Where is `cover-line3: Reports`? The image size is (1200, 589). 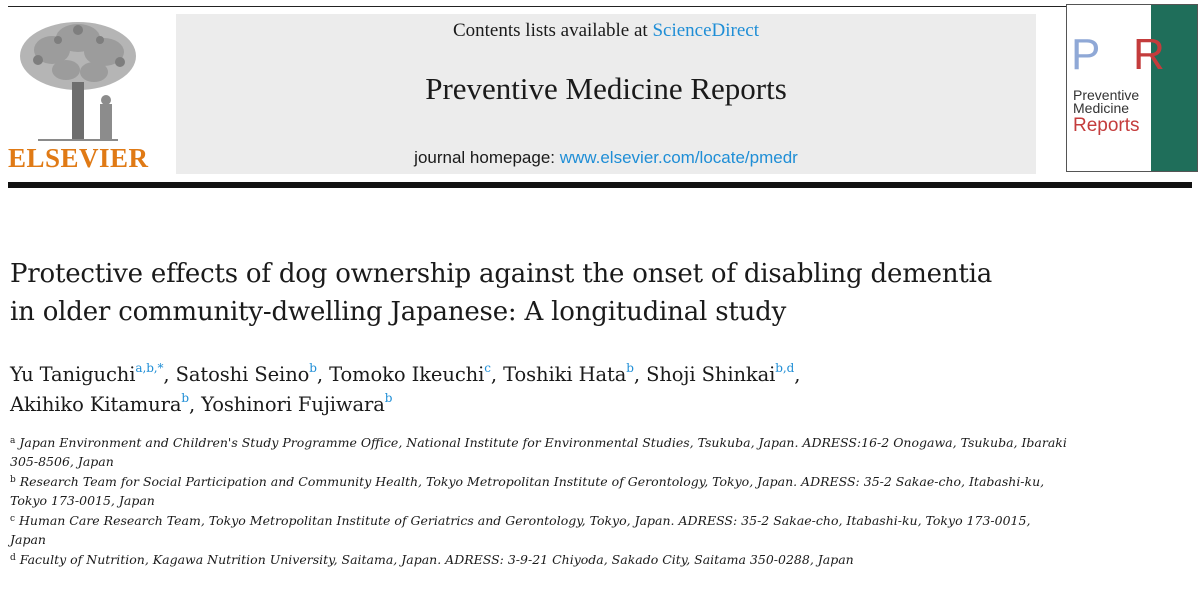
cover-line3: Reports is located at coordinates (1106, 125).